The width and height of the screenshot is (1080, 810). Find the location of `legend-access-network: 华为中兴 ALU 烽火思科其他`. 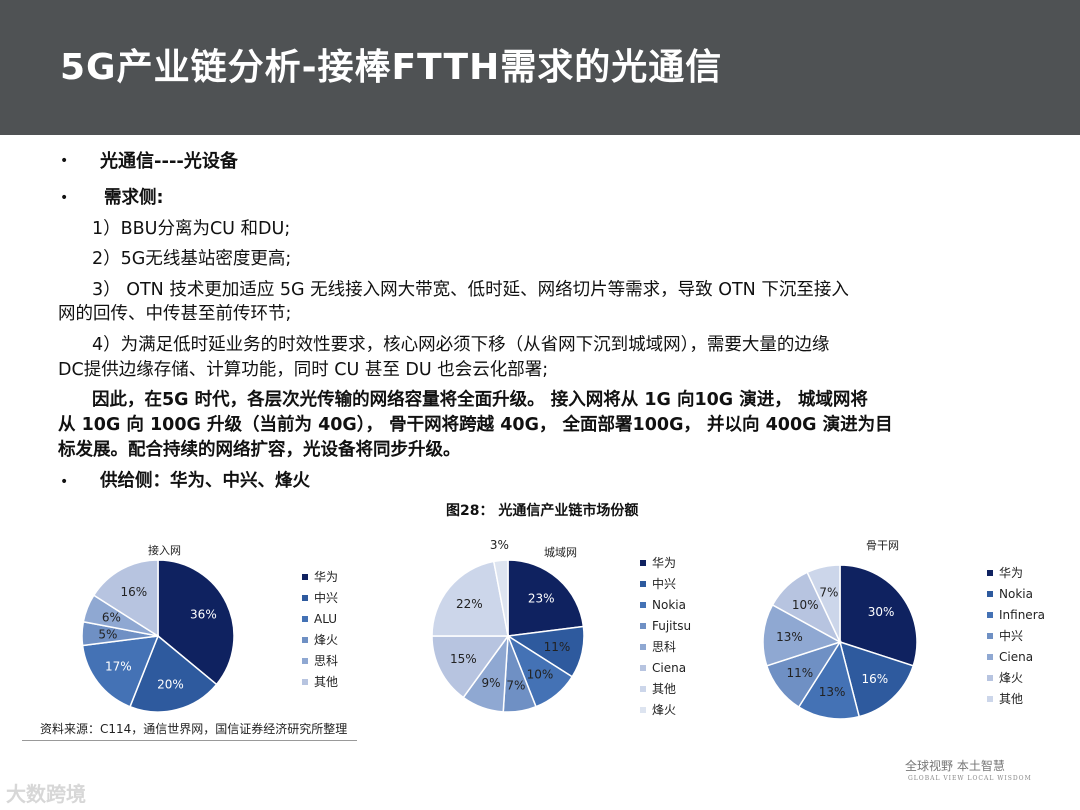

legend-access-network: 华为中兴 ALU 烽火思科其他 is located at coordinates (320, 629).